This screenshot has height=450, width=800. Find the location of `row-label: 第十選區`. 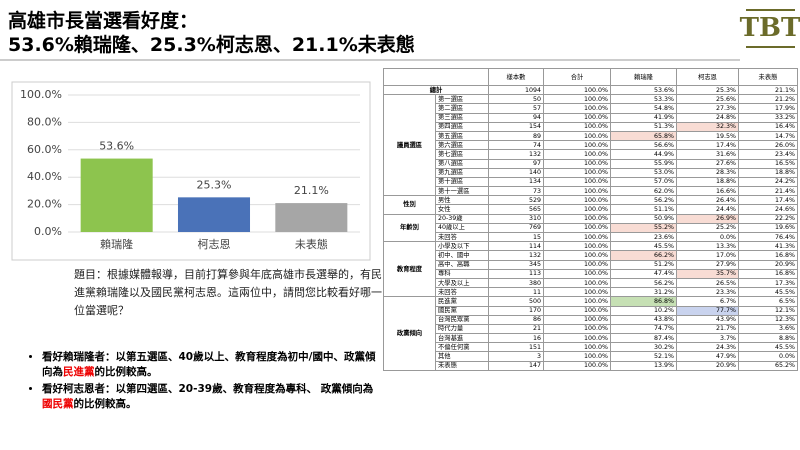

row-label: 第十選區 is located at coordinates (462, 182).